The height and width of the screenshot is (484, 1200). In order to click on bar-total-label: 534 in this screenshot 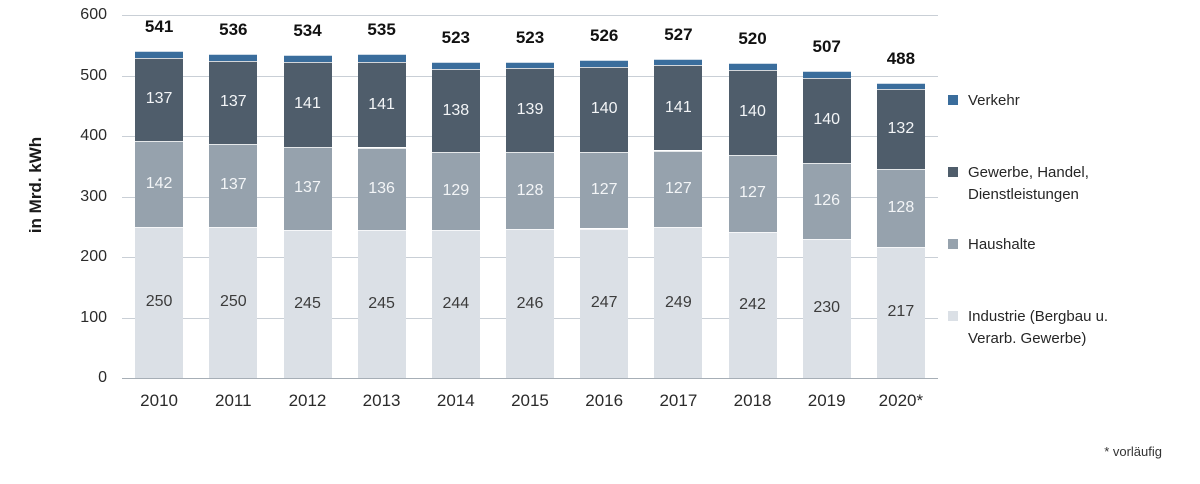, I will do `click(307, 30)`.